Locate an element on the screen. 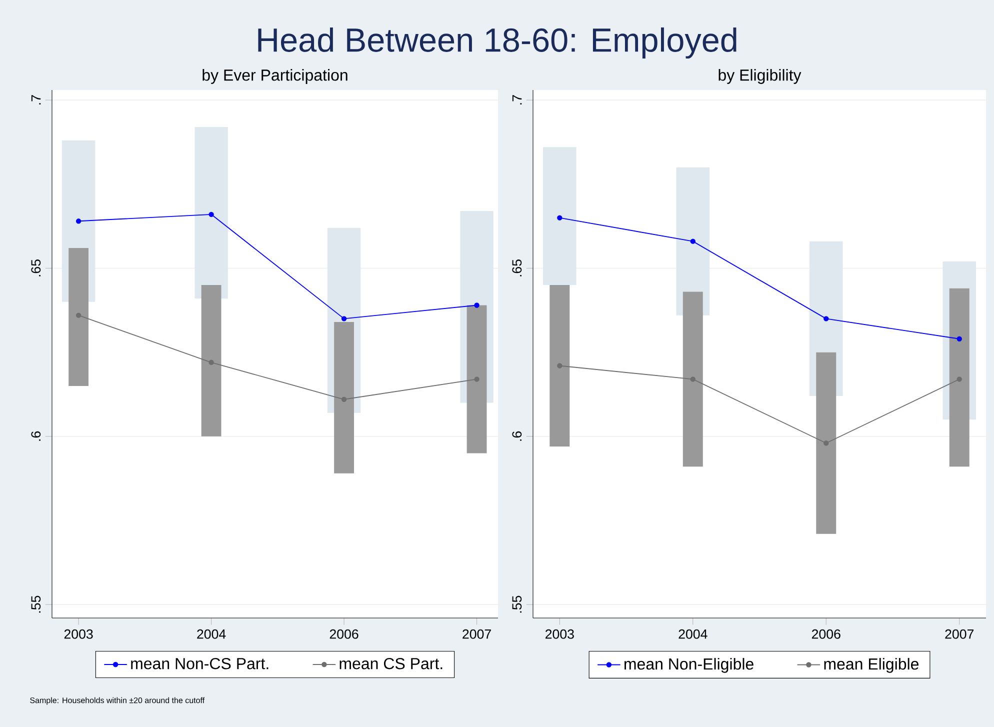 The height and width of the screenshot is (727, 994). legend-label: mean Non-Eligible is located at coordinates (689, 665).